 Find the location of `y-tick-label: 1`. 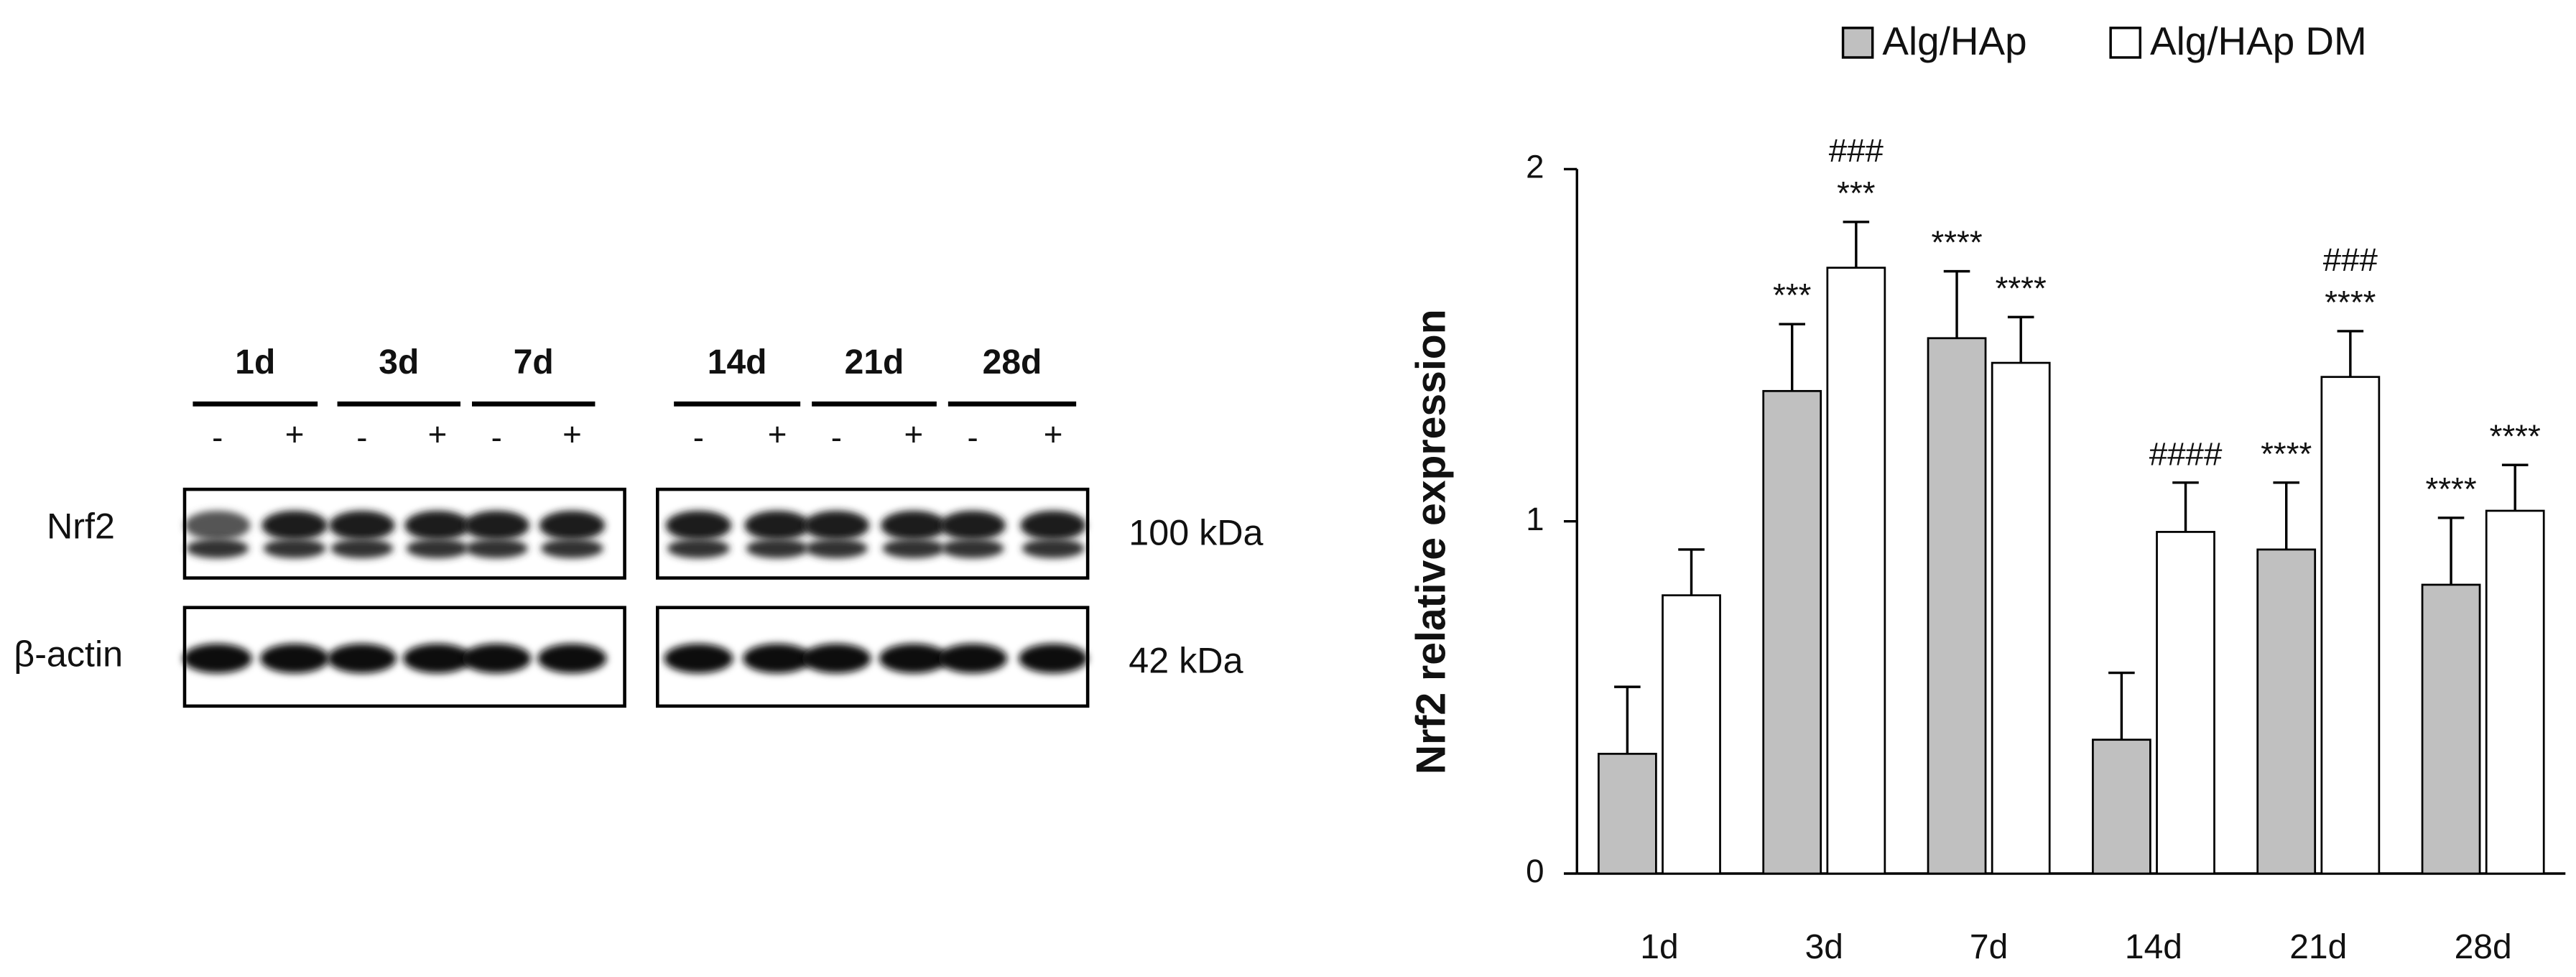

y-tick-label: 1 is located at coordinates (1535, 519).